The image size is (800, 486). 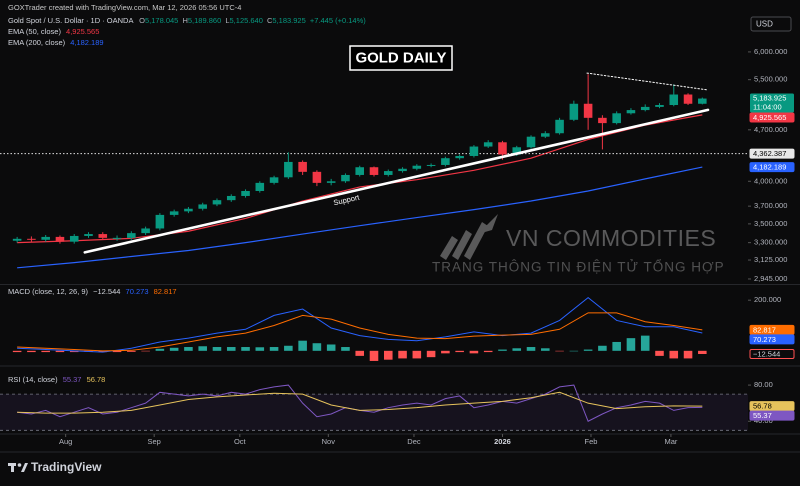 I want to click on y-tick-label: 40.00, so click(x=763, y=420).